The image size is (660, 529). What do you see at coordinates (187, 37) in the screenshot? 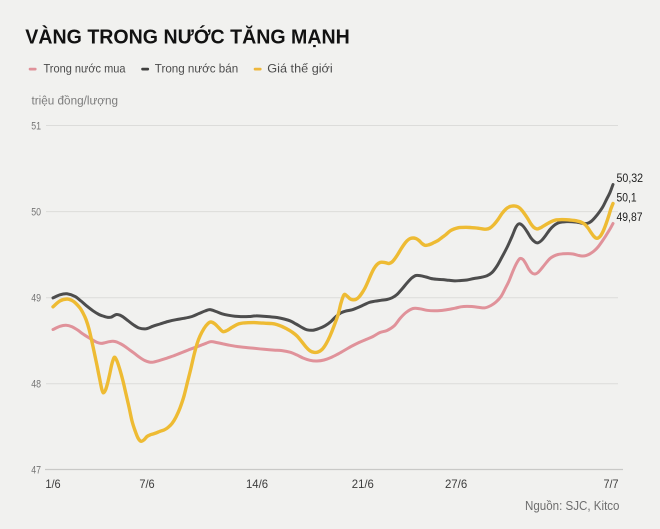
I see `svg-text: VÀNG TRONG NƯỚC TĂNG MẠNH` at bounding box center [187, 37].